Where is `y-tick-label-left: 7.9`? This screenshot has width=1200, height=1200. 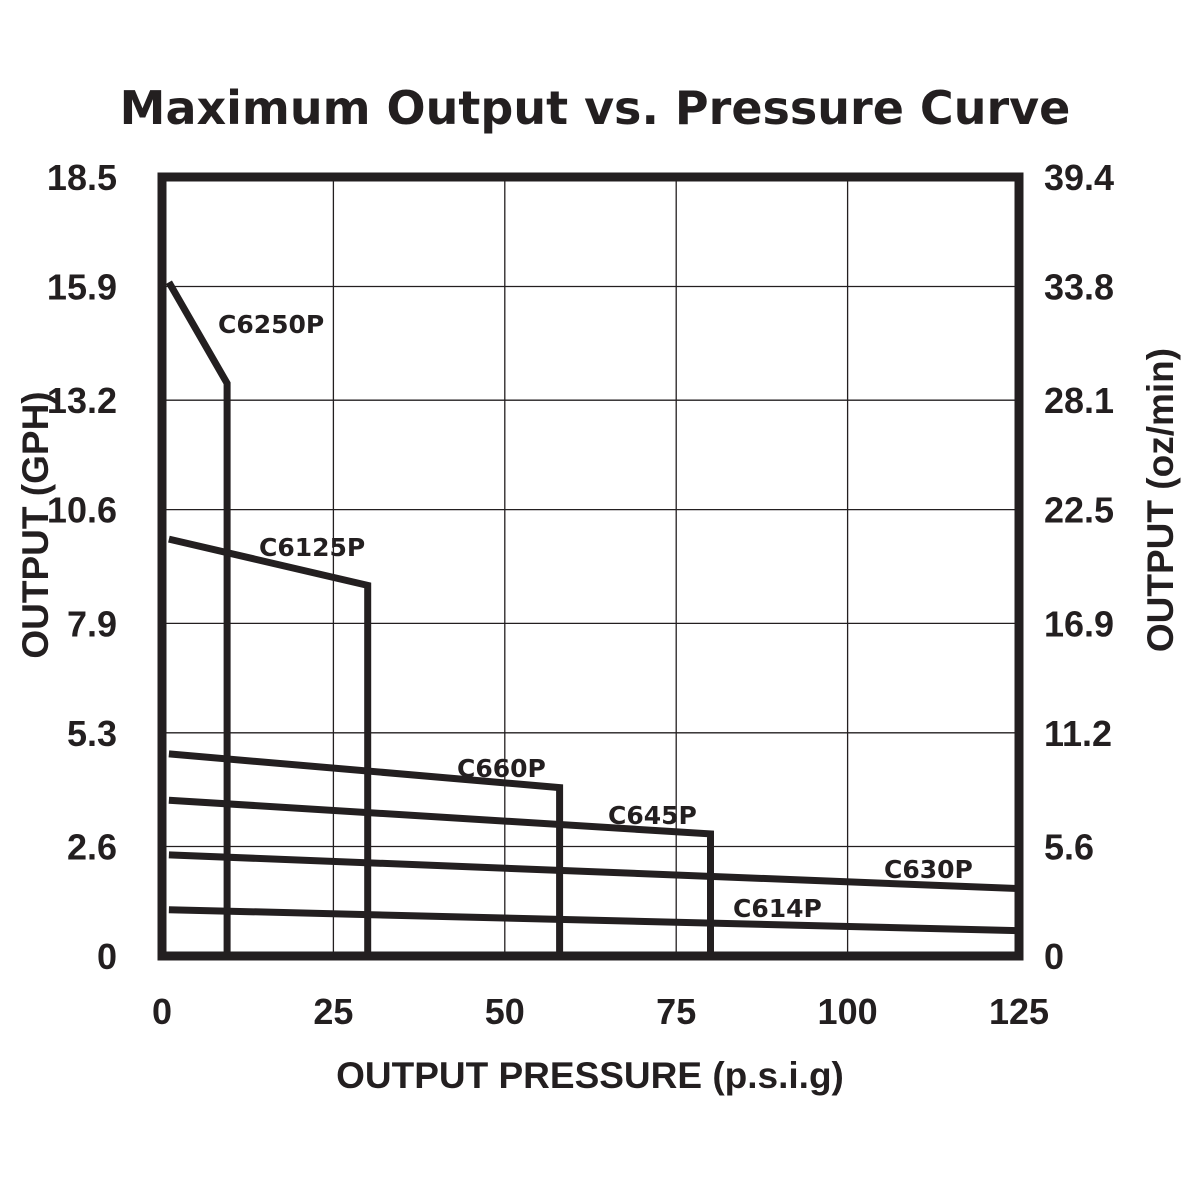
y-tick-label-left: 7.9 is located at coordinates (92, 623).